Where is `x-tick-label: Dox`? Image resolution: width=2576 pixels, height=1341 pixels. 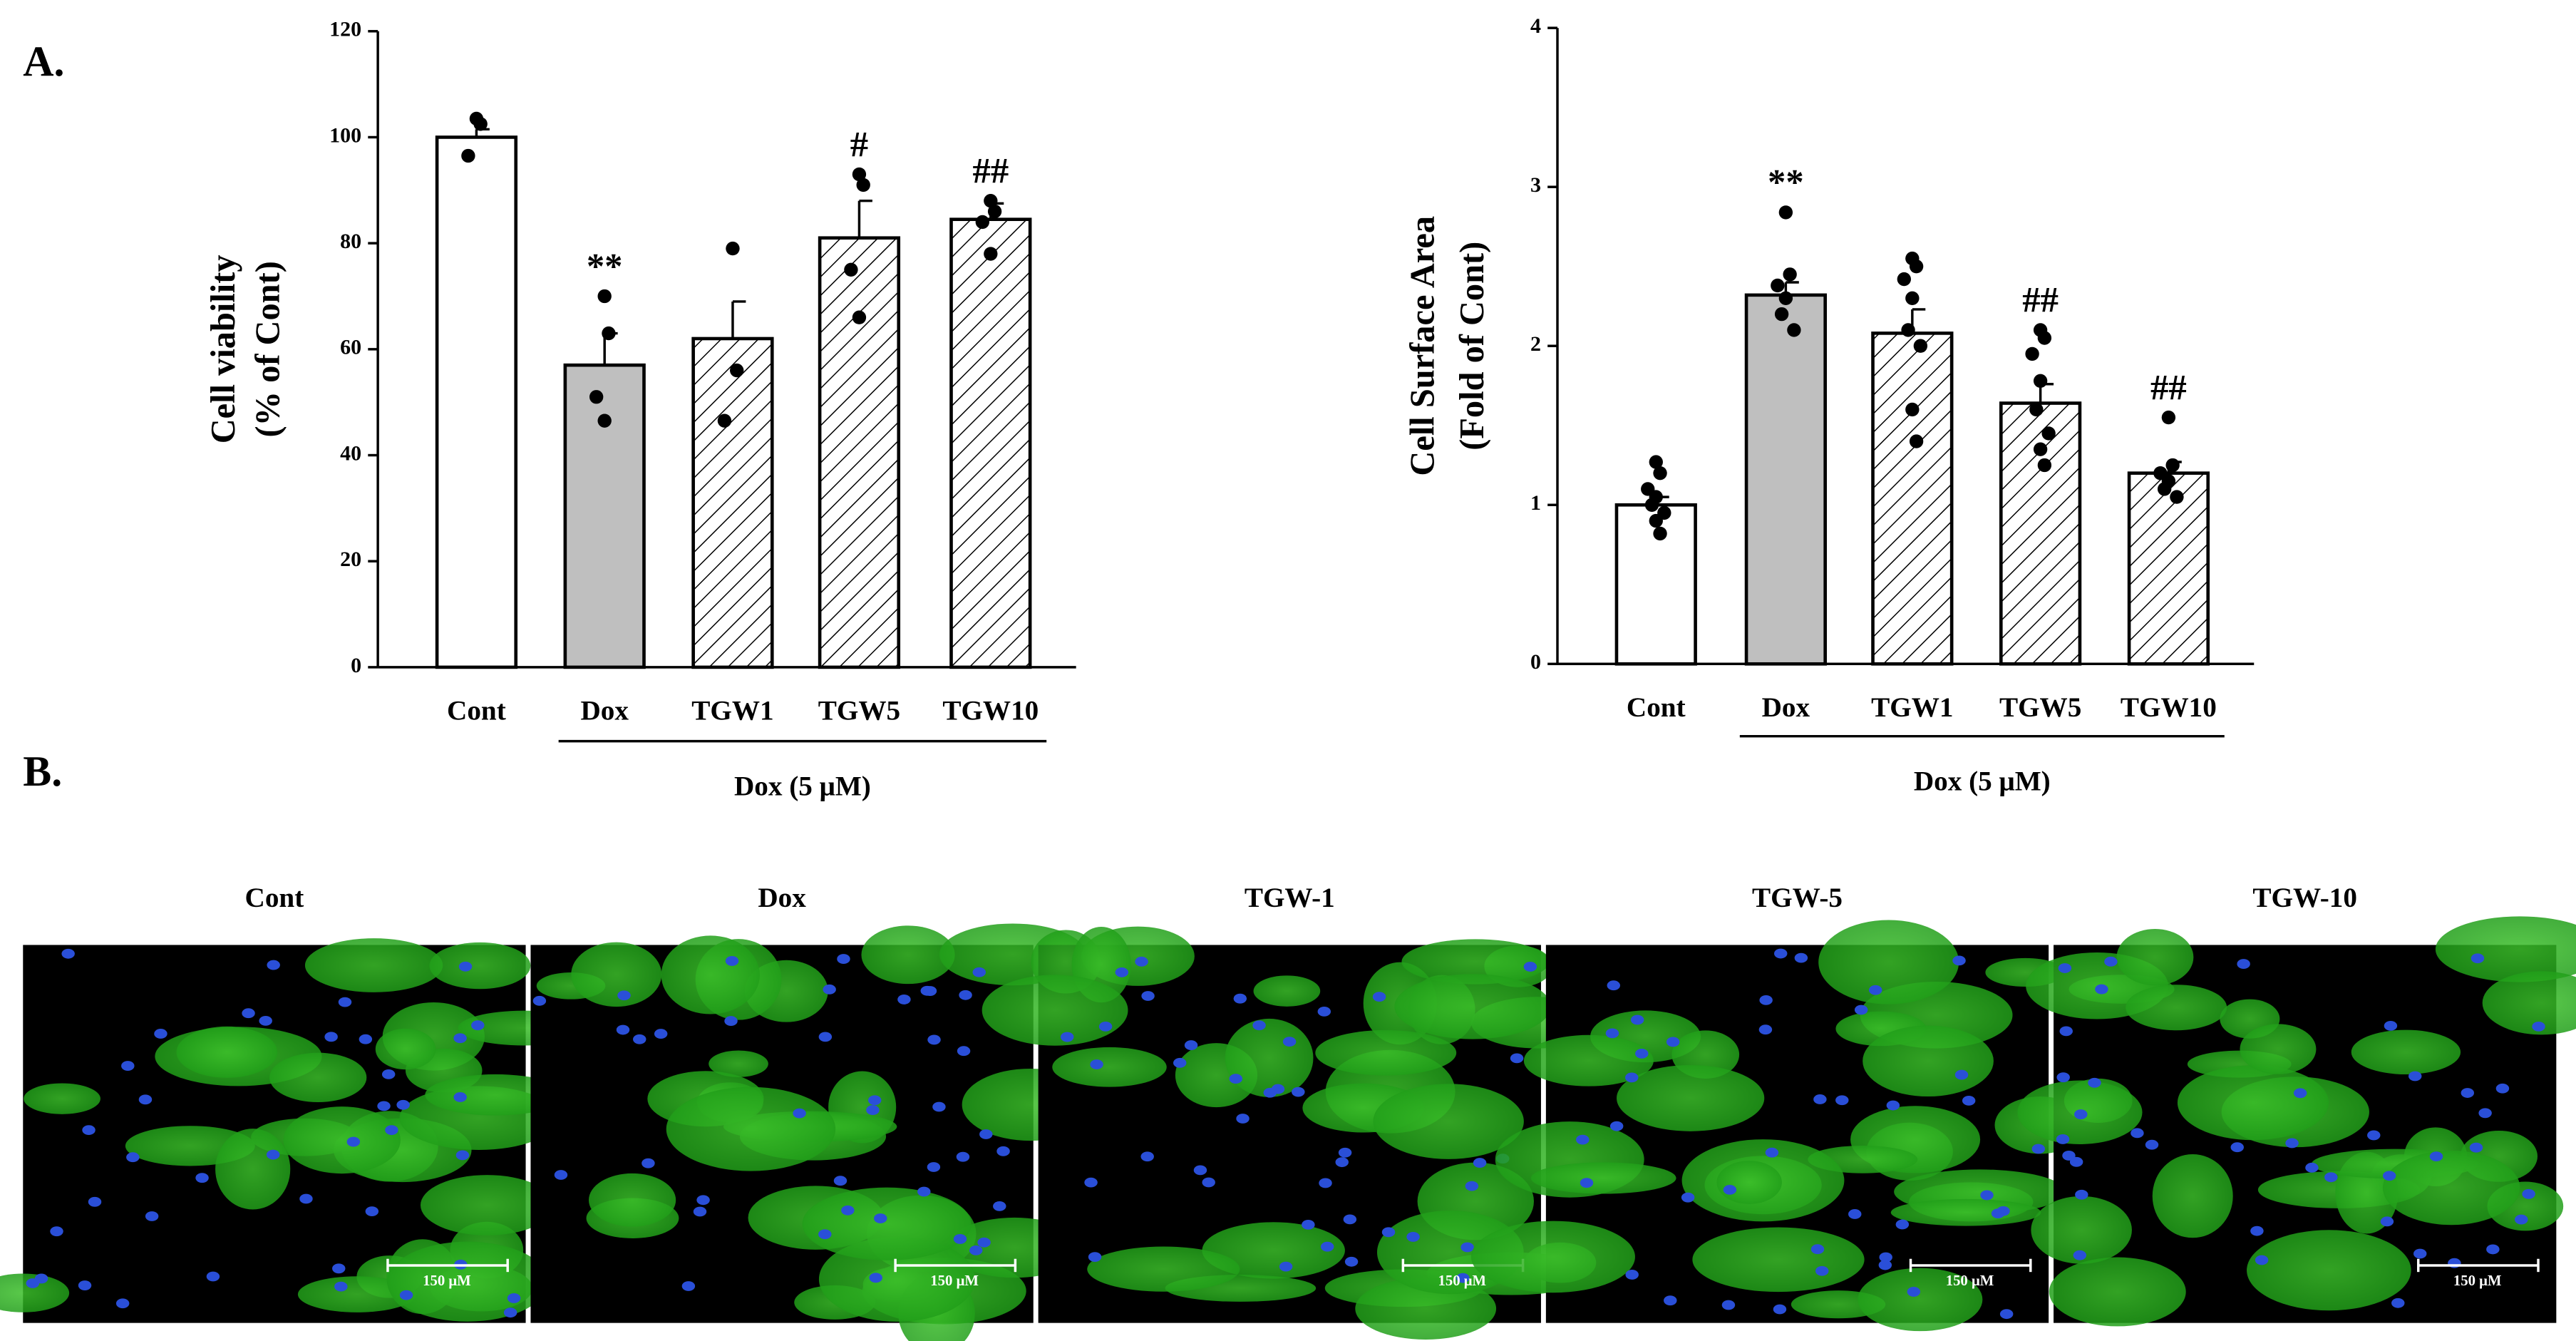
x-tick-label: Dox is located at coordinates (1786, 707).